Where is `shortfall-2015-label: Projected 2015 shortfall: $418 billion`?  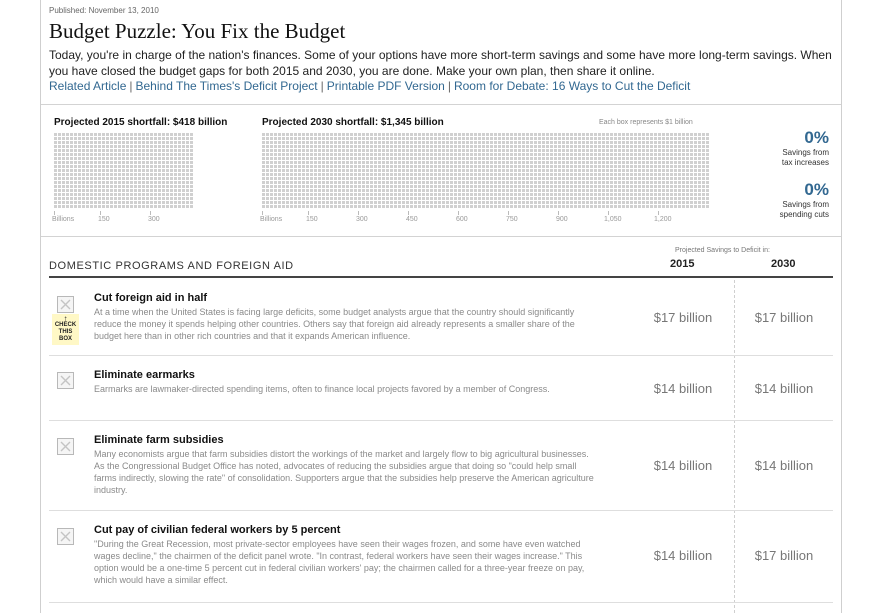
shortfall-2015-label: Projected 2015 shortfall: $418 billion is located at coordinates (141, 122).